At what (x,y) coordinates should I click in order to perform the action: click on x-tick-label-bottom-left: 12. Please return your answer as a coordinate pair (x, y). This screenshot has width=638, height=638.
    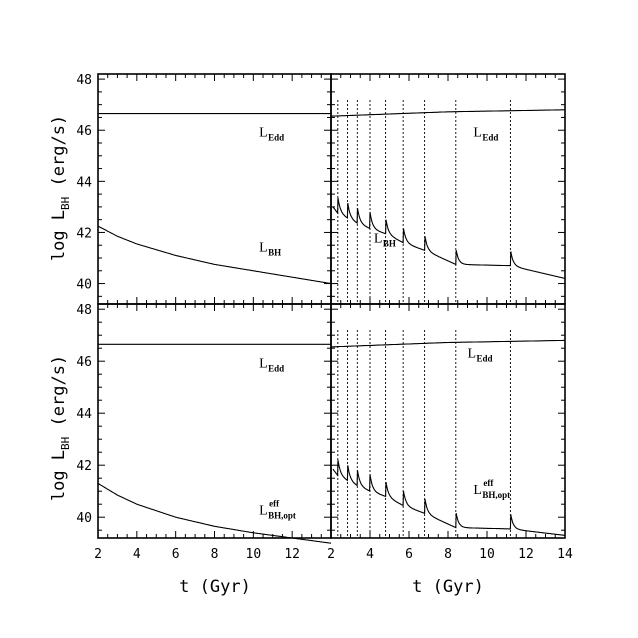
    Looking at the image, I should click on (292, 554).